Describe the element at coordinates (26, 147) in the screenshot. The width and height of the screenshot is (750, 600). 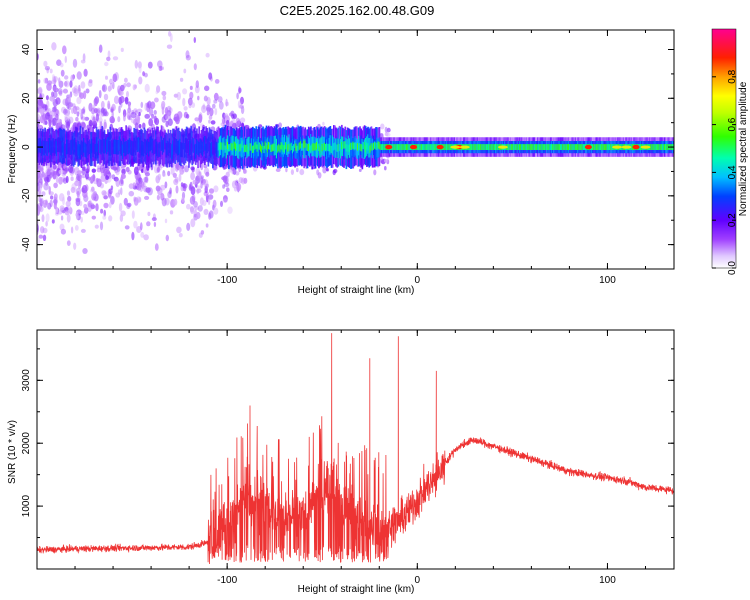
I see `y-tick-label: 0` at that location.